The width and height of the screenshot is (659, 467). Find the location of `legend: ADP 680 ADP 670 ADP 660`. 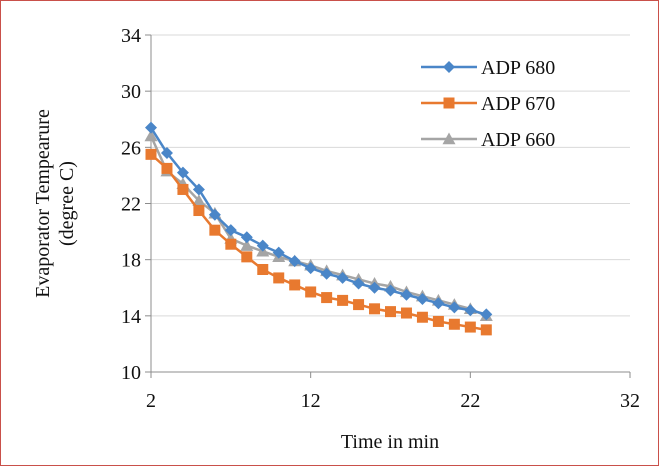

legend: ADP 680 ADP 670 ADP 660 is located at coordinates (488, 104).